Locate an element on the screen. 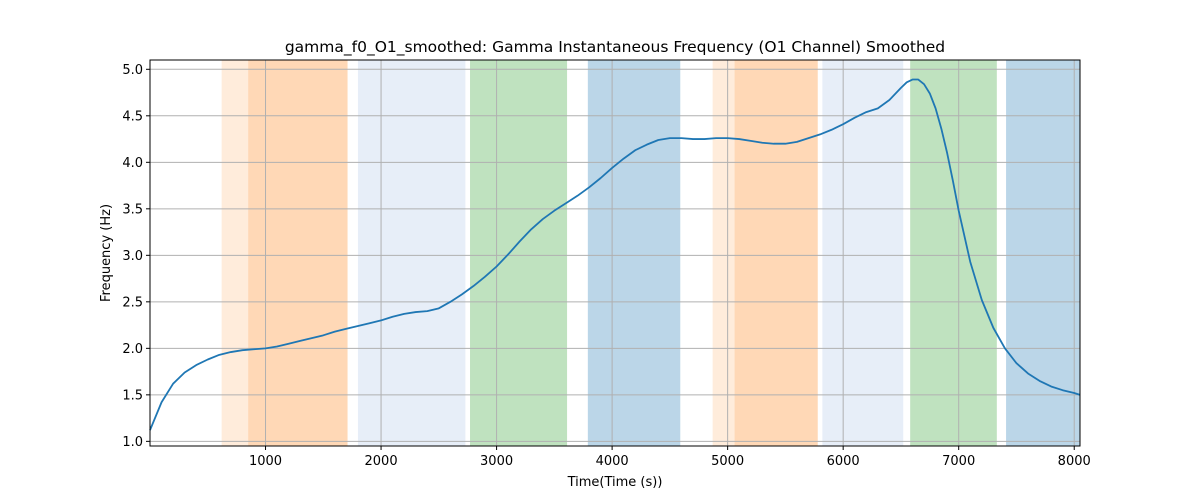 The height and width of the screenshot is (500, 1200). y-ticks: 1.0 1.5 2.0 2.5 3.0 3.5 4.0 4.5 5.0 is located at coordinates (136, 256).